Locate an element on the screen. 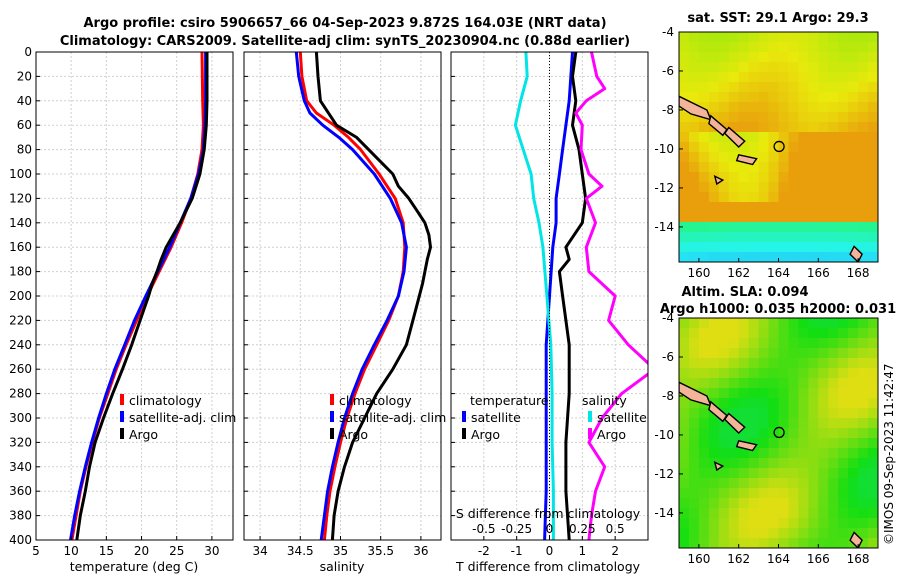 This screenshot has width=900, height=580. y-tick-label: 340 is located at coordinates (20, 467).